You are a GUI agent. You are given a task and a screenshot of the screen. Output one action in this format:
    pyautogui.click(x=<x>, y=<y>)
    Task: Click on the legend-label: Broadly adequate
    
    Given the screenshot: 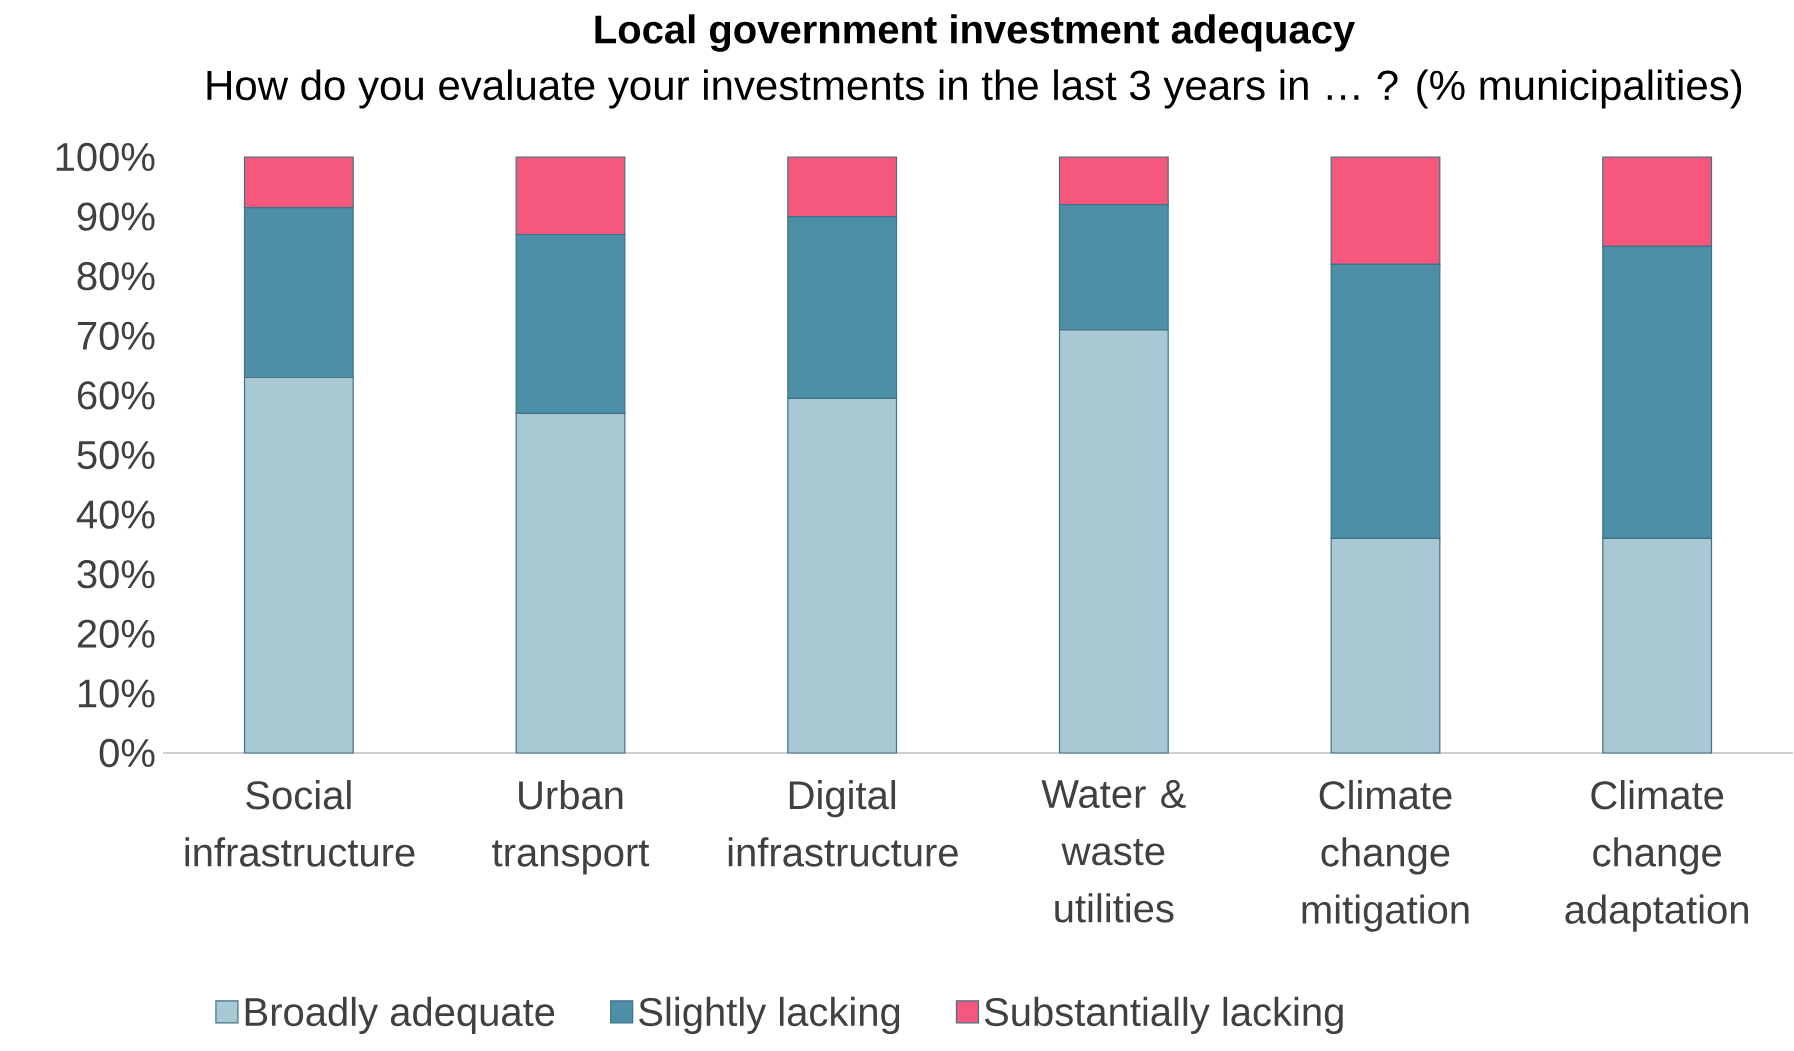 What is the action you would take?
    pyautogui.click(x=400, y=1015)
    